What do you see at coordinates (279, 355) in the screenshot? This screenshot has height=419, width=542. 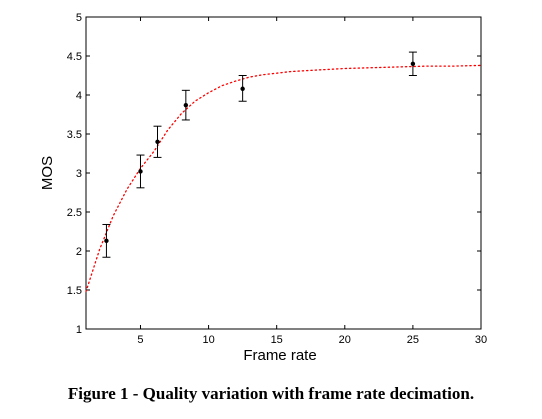 I see `x-axis-label: Frame rate` at bounding box center [279, 355].